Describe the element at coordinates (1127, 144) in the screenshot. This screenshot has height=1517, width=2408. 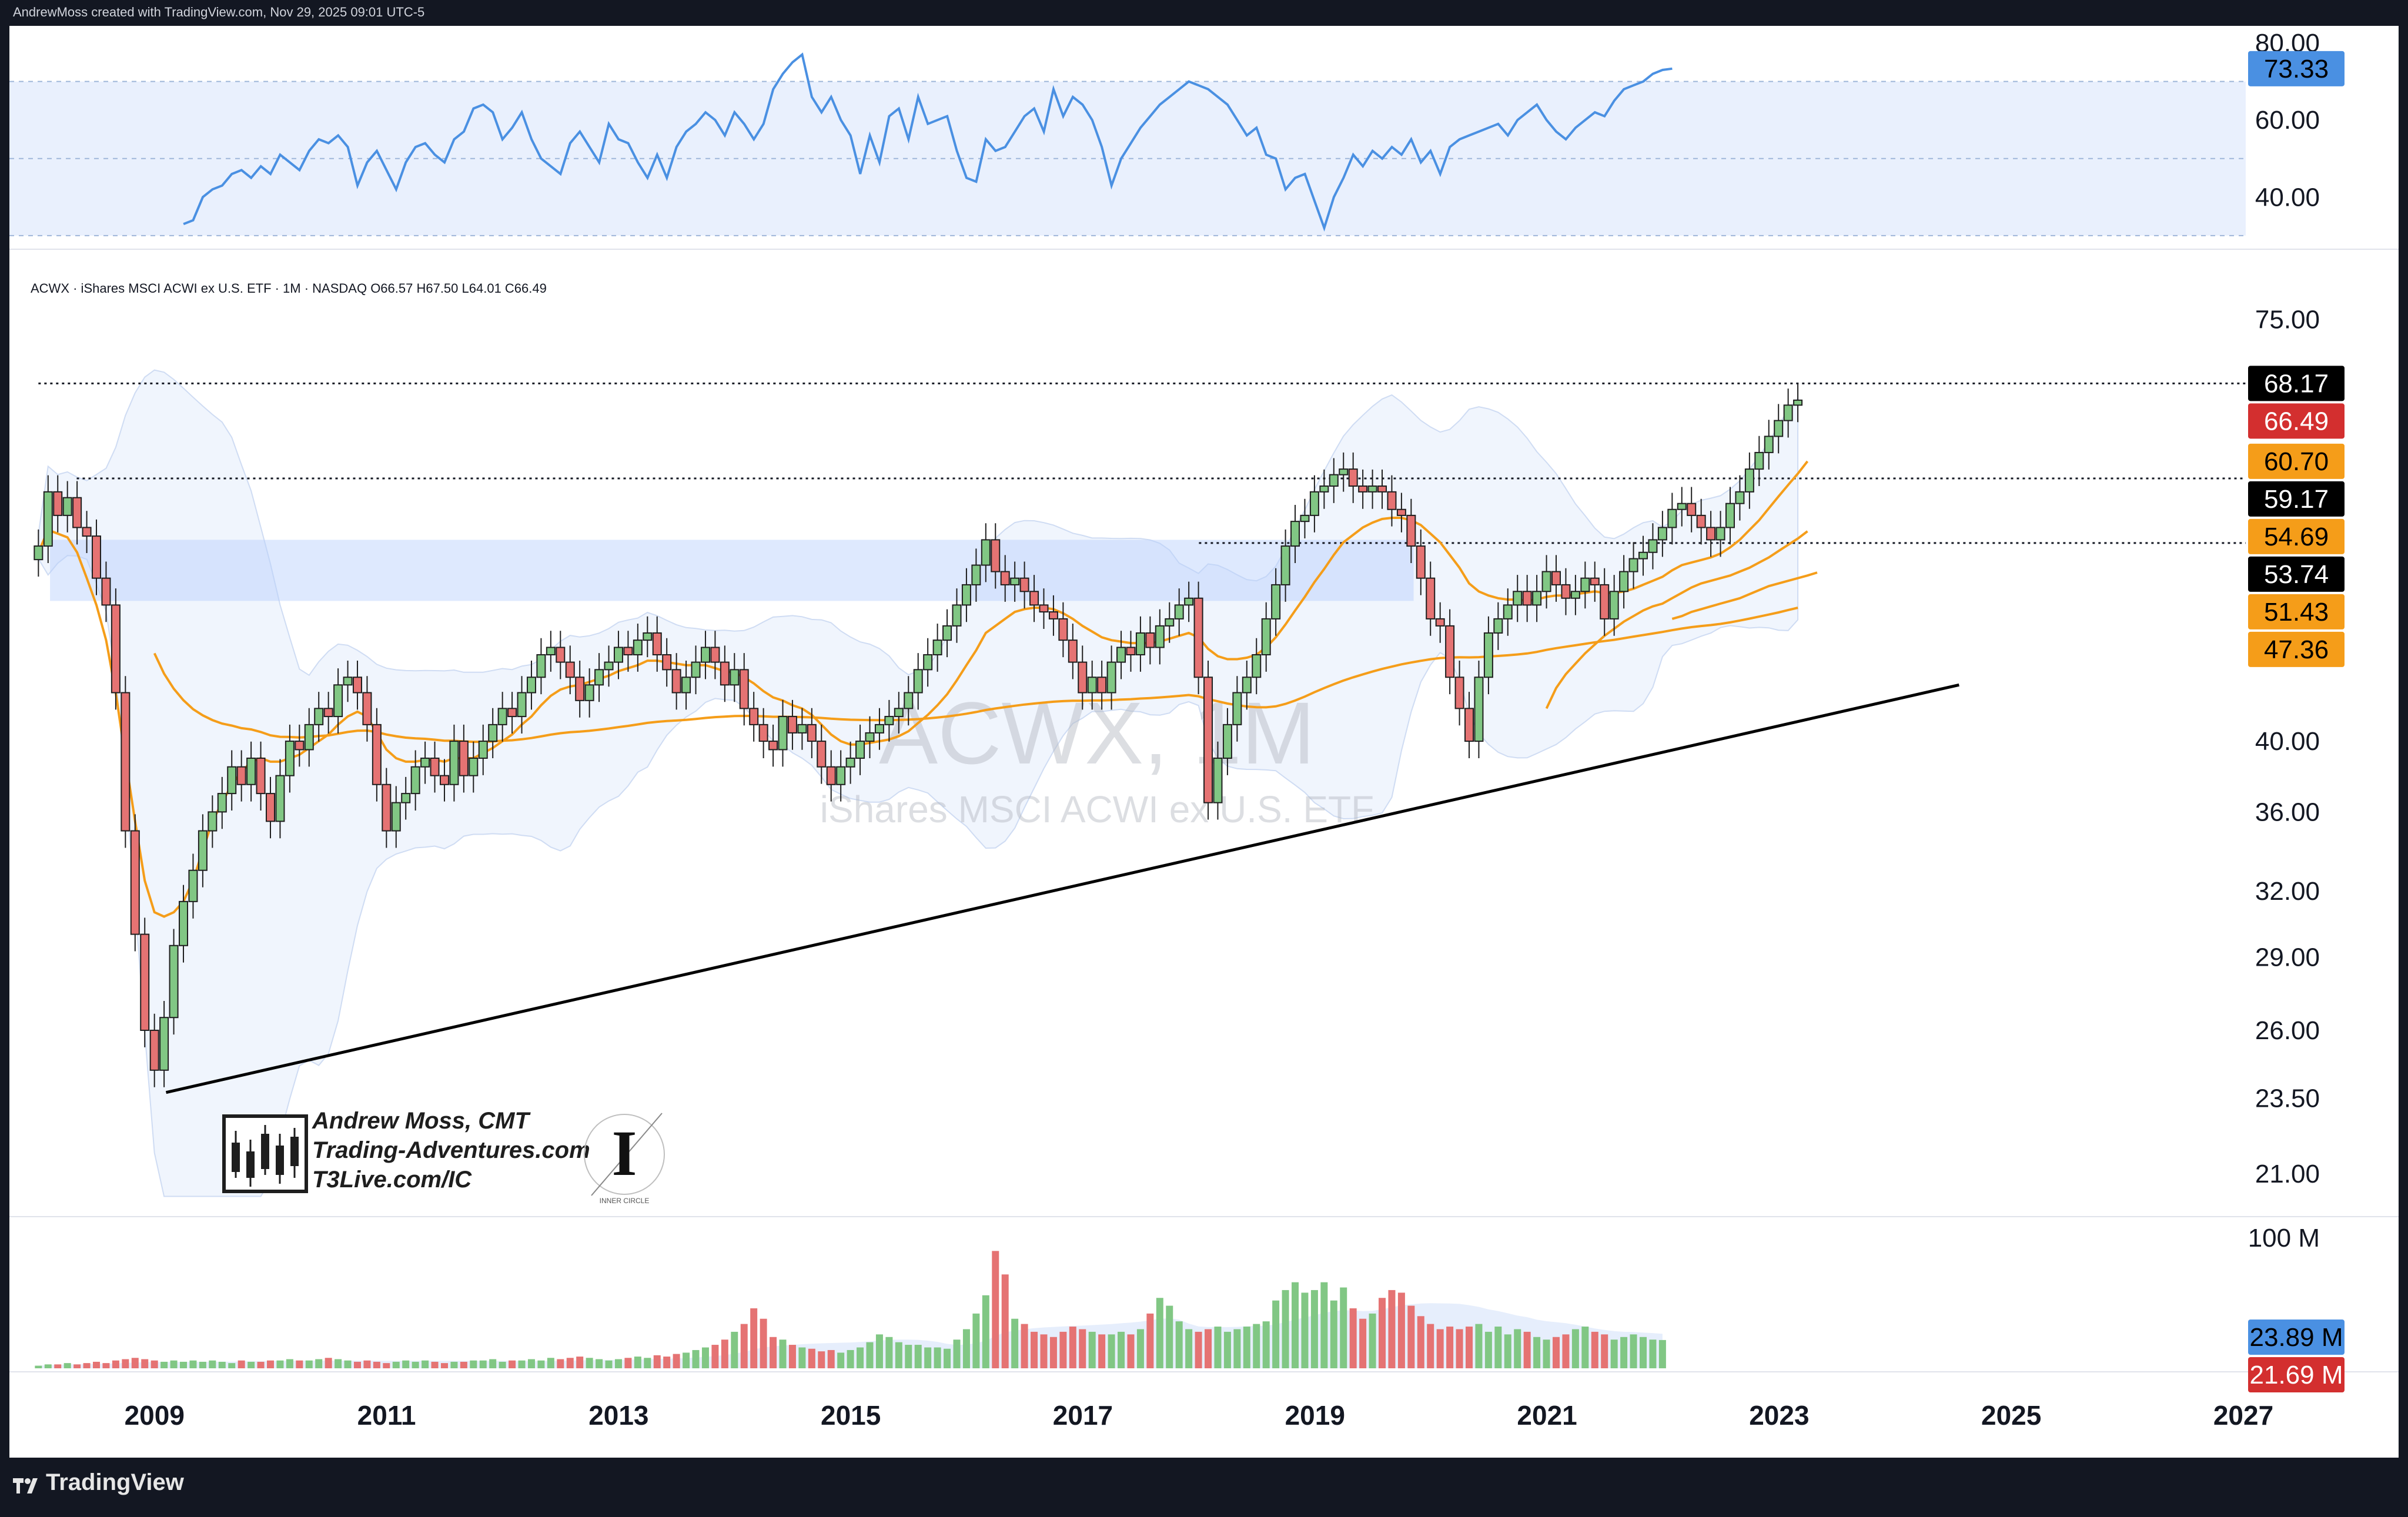
I see `rsi-pane` at that location.